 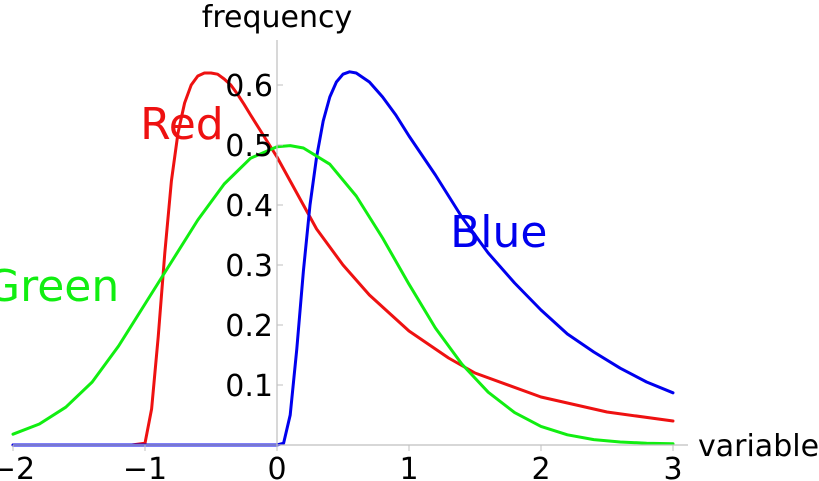 I want to click on y-tick-label: 0.4, so click(x=249, y=206).